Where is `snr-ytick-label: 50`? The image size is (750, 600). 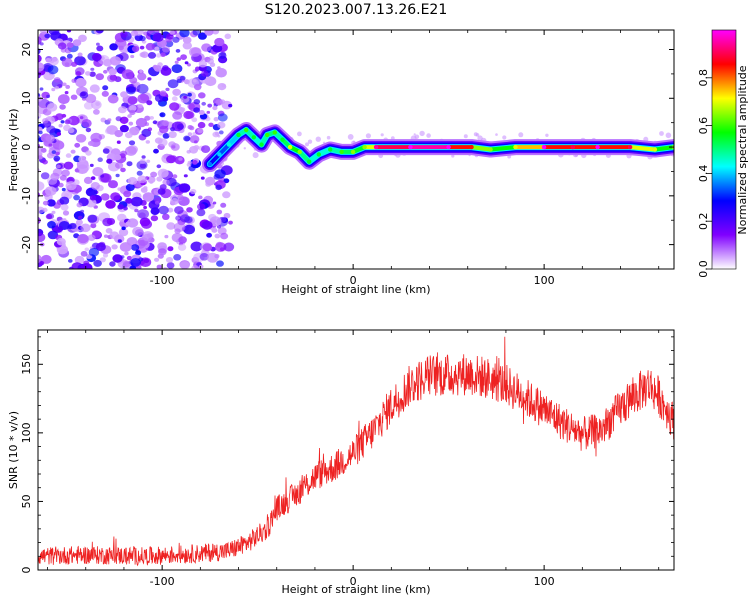 snr-ytick-label: 50 is located at coordinates (26, 501).